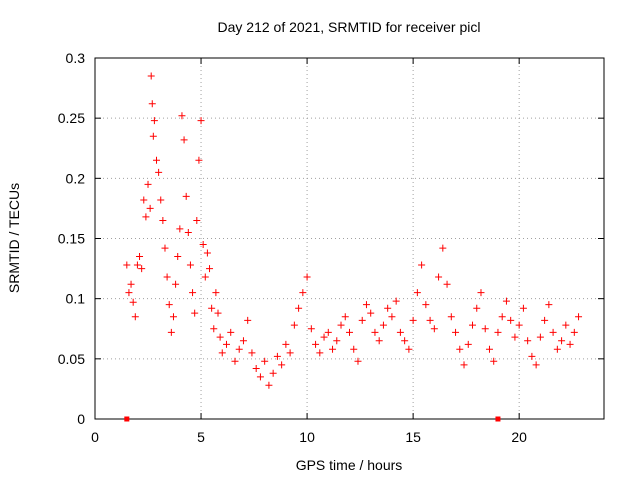 The image size is (640, 480). What do you see at coordinates (76, 58) in the screenshot?
I see `y-tick-label: 0.3` at bounding box center [76, 58].